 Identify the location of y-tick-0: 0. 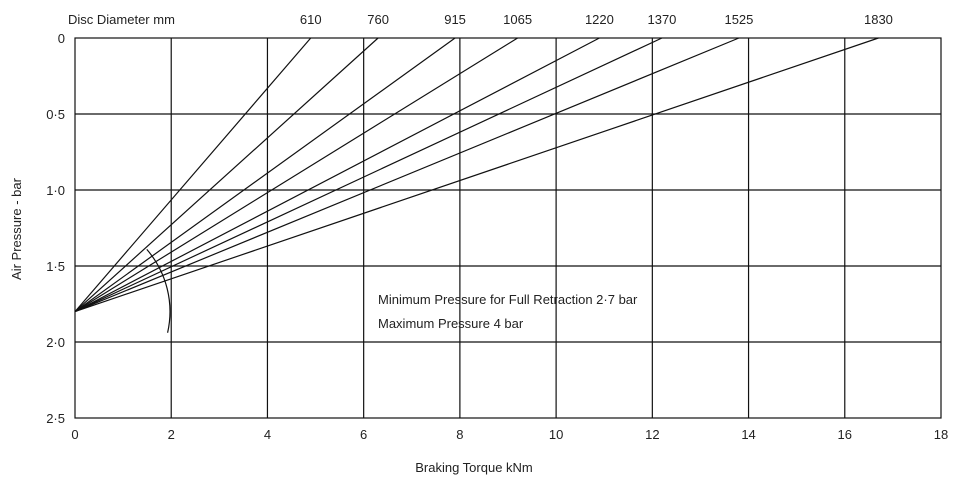
(61, 38).